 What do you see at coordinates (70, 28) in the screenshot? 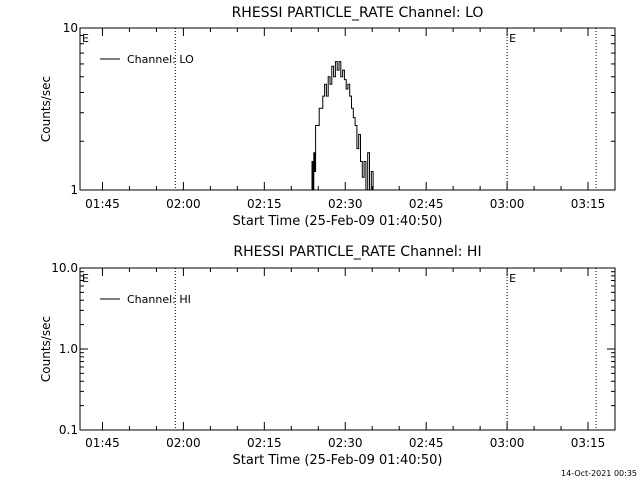
I see `panel-1-y-tick-label: 10` at bounding box center [70, 28].